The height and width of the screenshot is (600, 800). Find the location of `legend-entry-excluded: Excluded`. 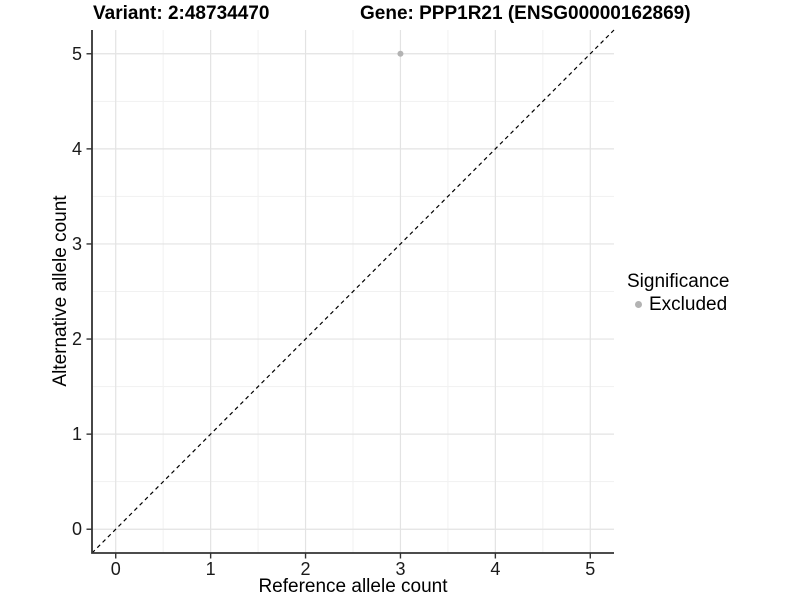

legend-entry-excluded: Excluded is located at coordinates (678, 304).